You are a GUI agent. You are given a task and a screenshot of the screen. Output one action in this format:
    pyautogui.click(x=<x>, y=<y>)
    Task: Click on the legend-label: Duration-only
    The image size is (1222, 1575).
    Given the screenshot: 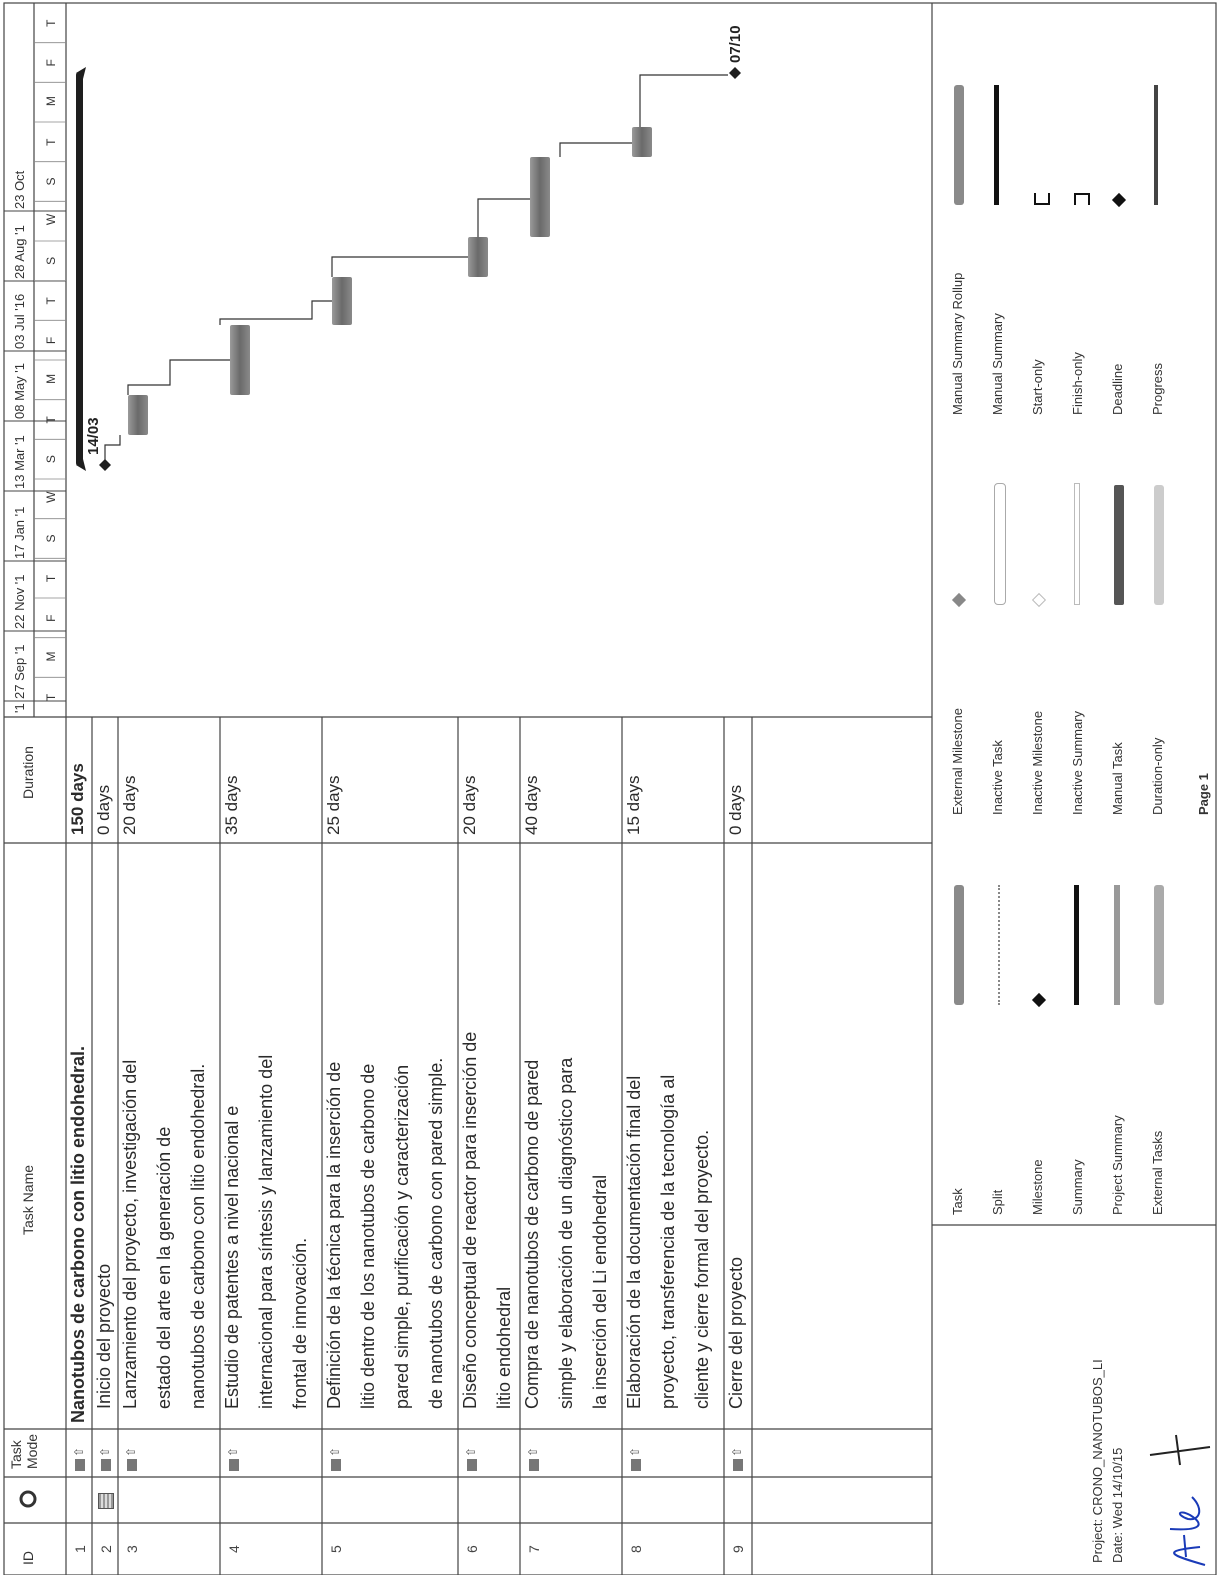 What is the action you would take?
    pyautogui.click(x=1157, y=776)
    